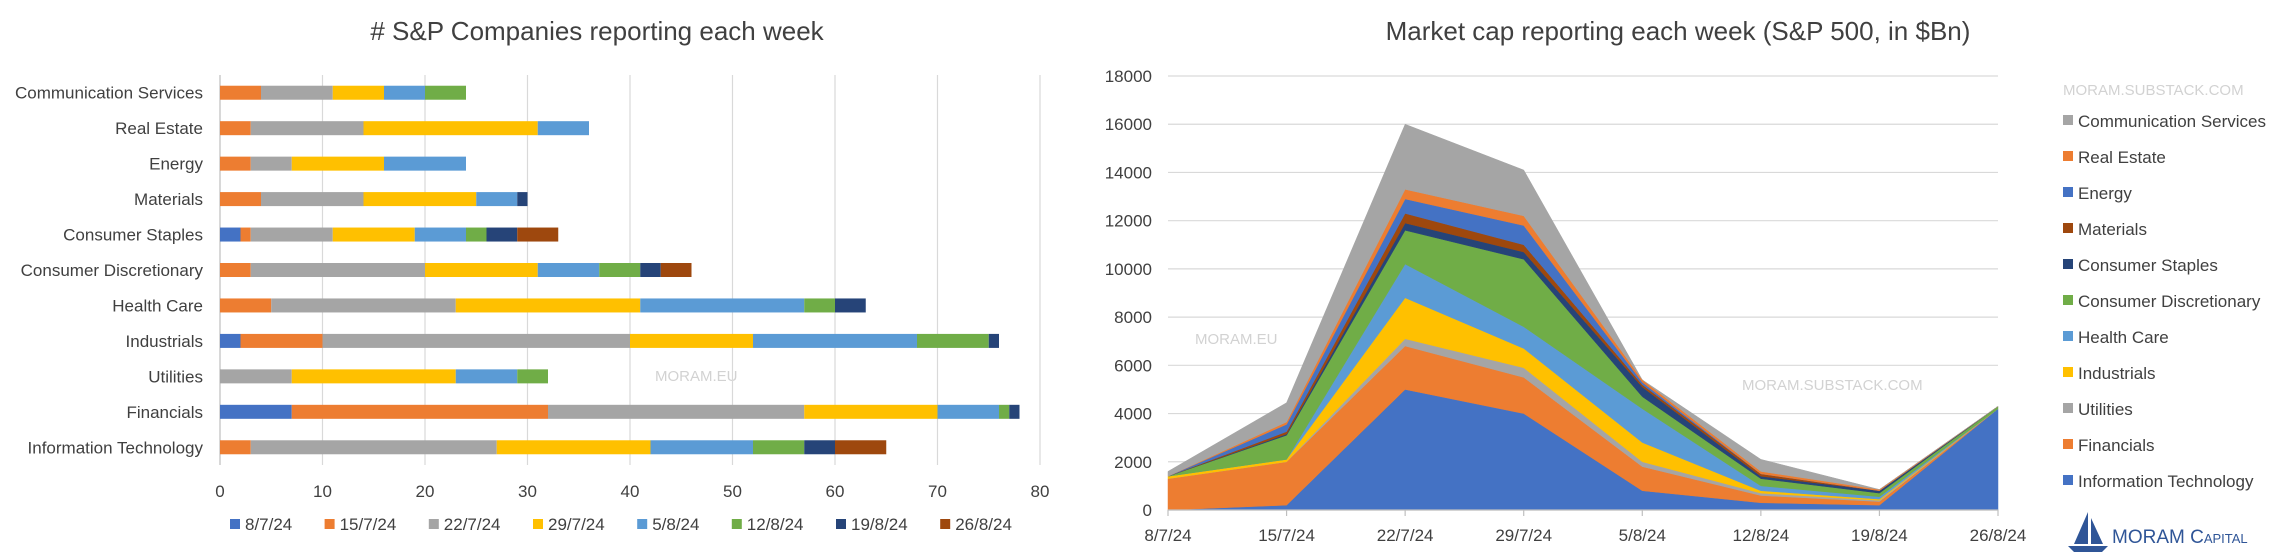 This screenshot has width=2284, height=556. I want to click on x-tick-label: 26/8/24, so click(1998, 535).